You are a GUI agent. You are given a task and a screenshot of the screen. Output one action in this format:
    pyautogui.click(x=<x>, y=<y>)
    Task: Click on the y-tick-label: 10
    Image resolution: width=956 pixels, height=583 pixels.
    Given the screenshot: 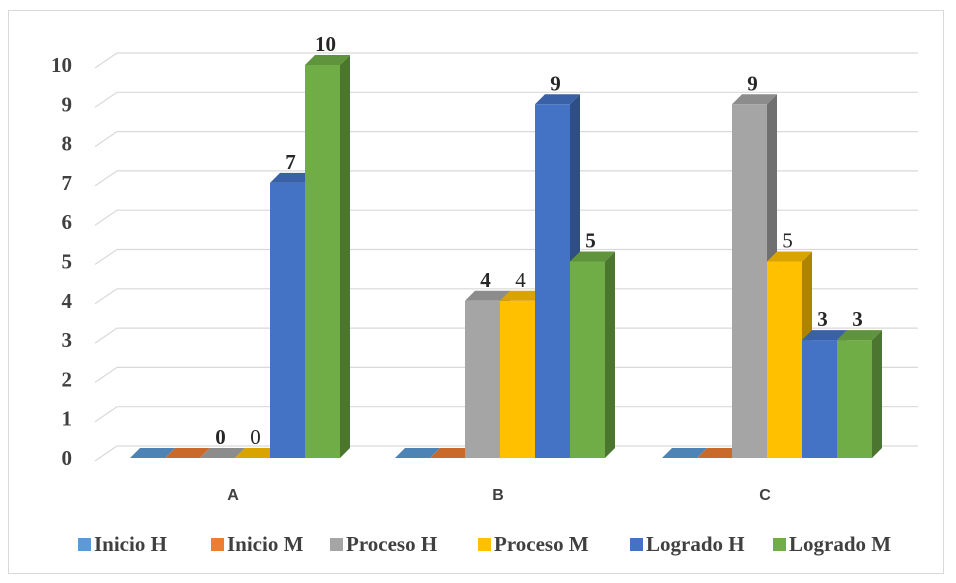 What is the action you would take?
    pyautogui.click(x=61, y=65)
    